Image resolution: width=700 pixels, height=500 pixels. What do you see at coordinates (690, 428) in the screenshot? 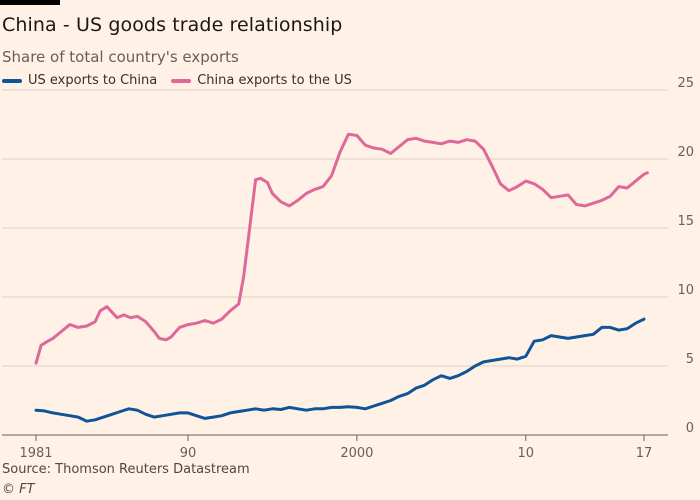
I see `y-tick-label: 0` at bounding box center [690, 428].